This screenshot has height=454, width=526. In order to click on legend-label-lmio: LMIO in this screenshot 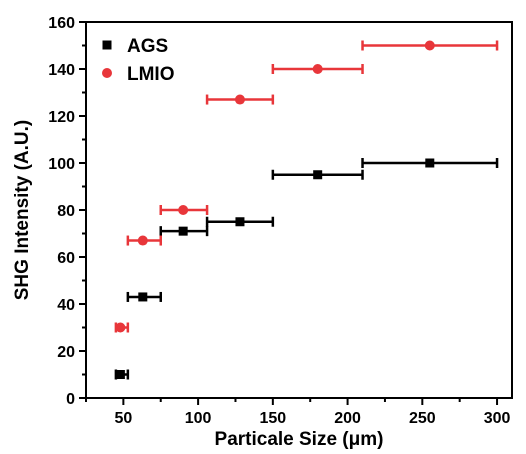, I will do `click(151, 74)`.